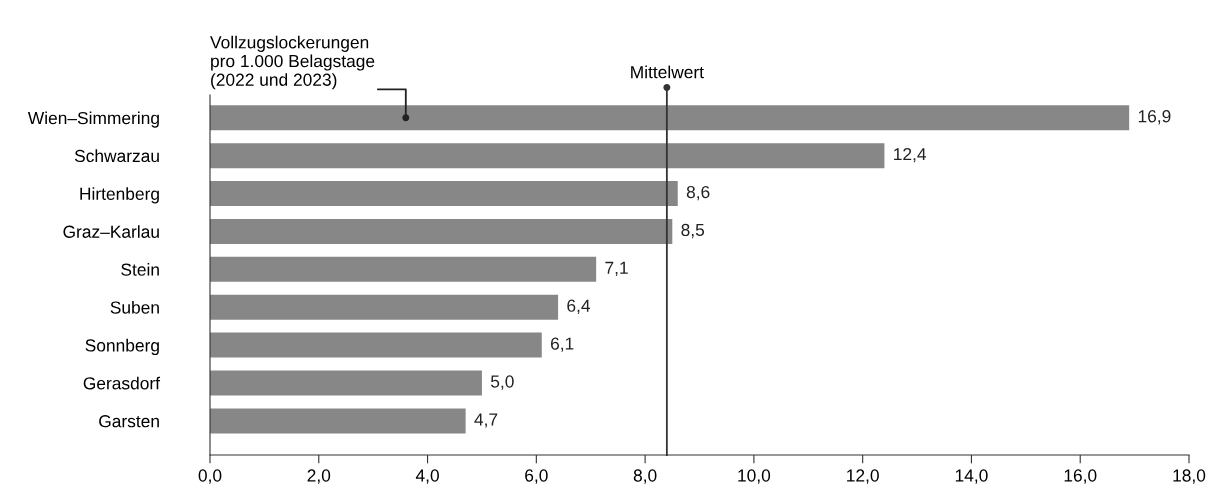 This screenshot has height=501, width=1212. Describe the element at coordinates (122, 383) in the screenshot. I see `y-tick-label: Gerasdorf` at that location.